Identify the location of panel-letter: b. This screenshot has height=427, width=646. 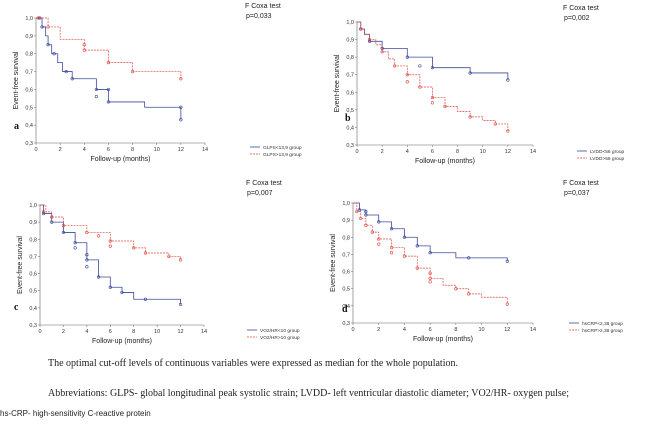
(348, 118).